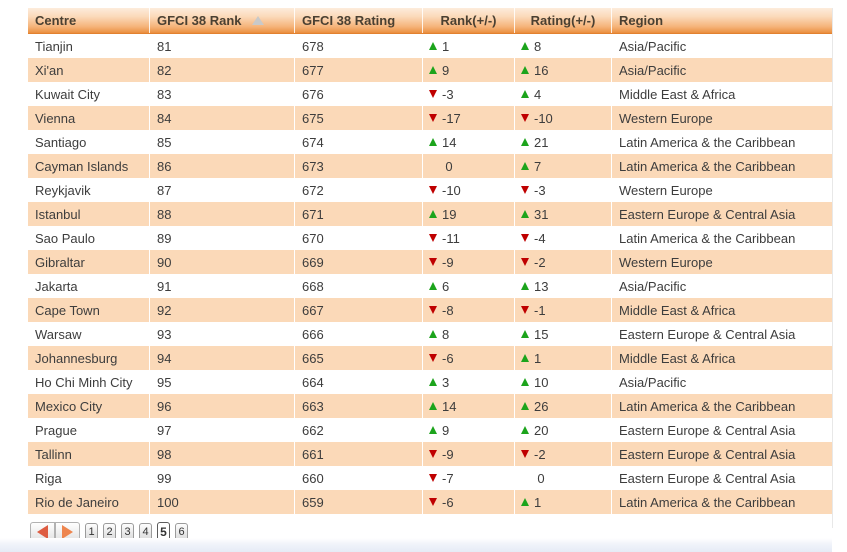 The height and width of the screenshot is (552, 847). I want to click on column-header-rank-: Rank(+/-), so click(469, 20).